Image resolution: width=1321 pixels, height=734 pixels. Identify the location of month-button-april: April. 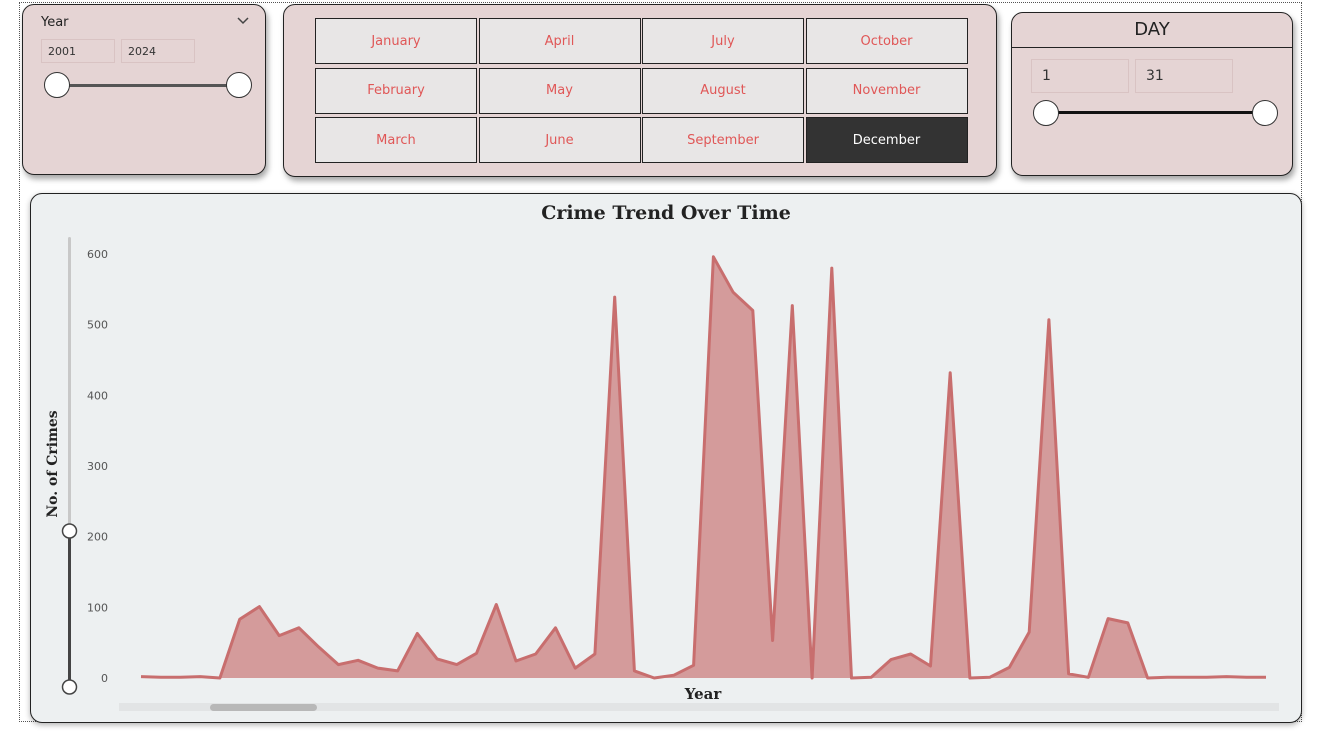
(560, 41).